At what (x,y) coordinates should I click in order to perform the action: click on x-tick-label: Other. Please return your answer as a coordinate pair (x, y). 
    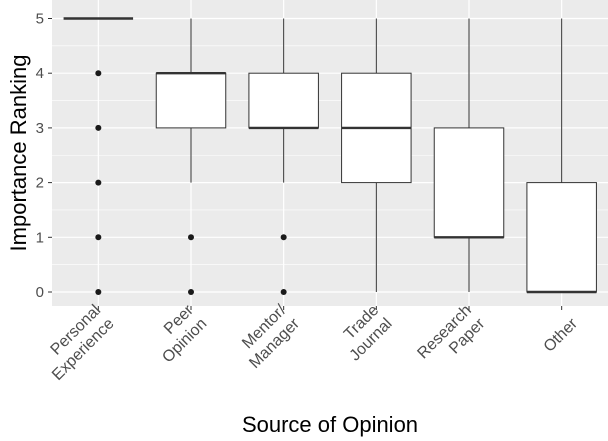
    Looking at the image, I should click on (561, 335).